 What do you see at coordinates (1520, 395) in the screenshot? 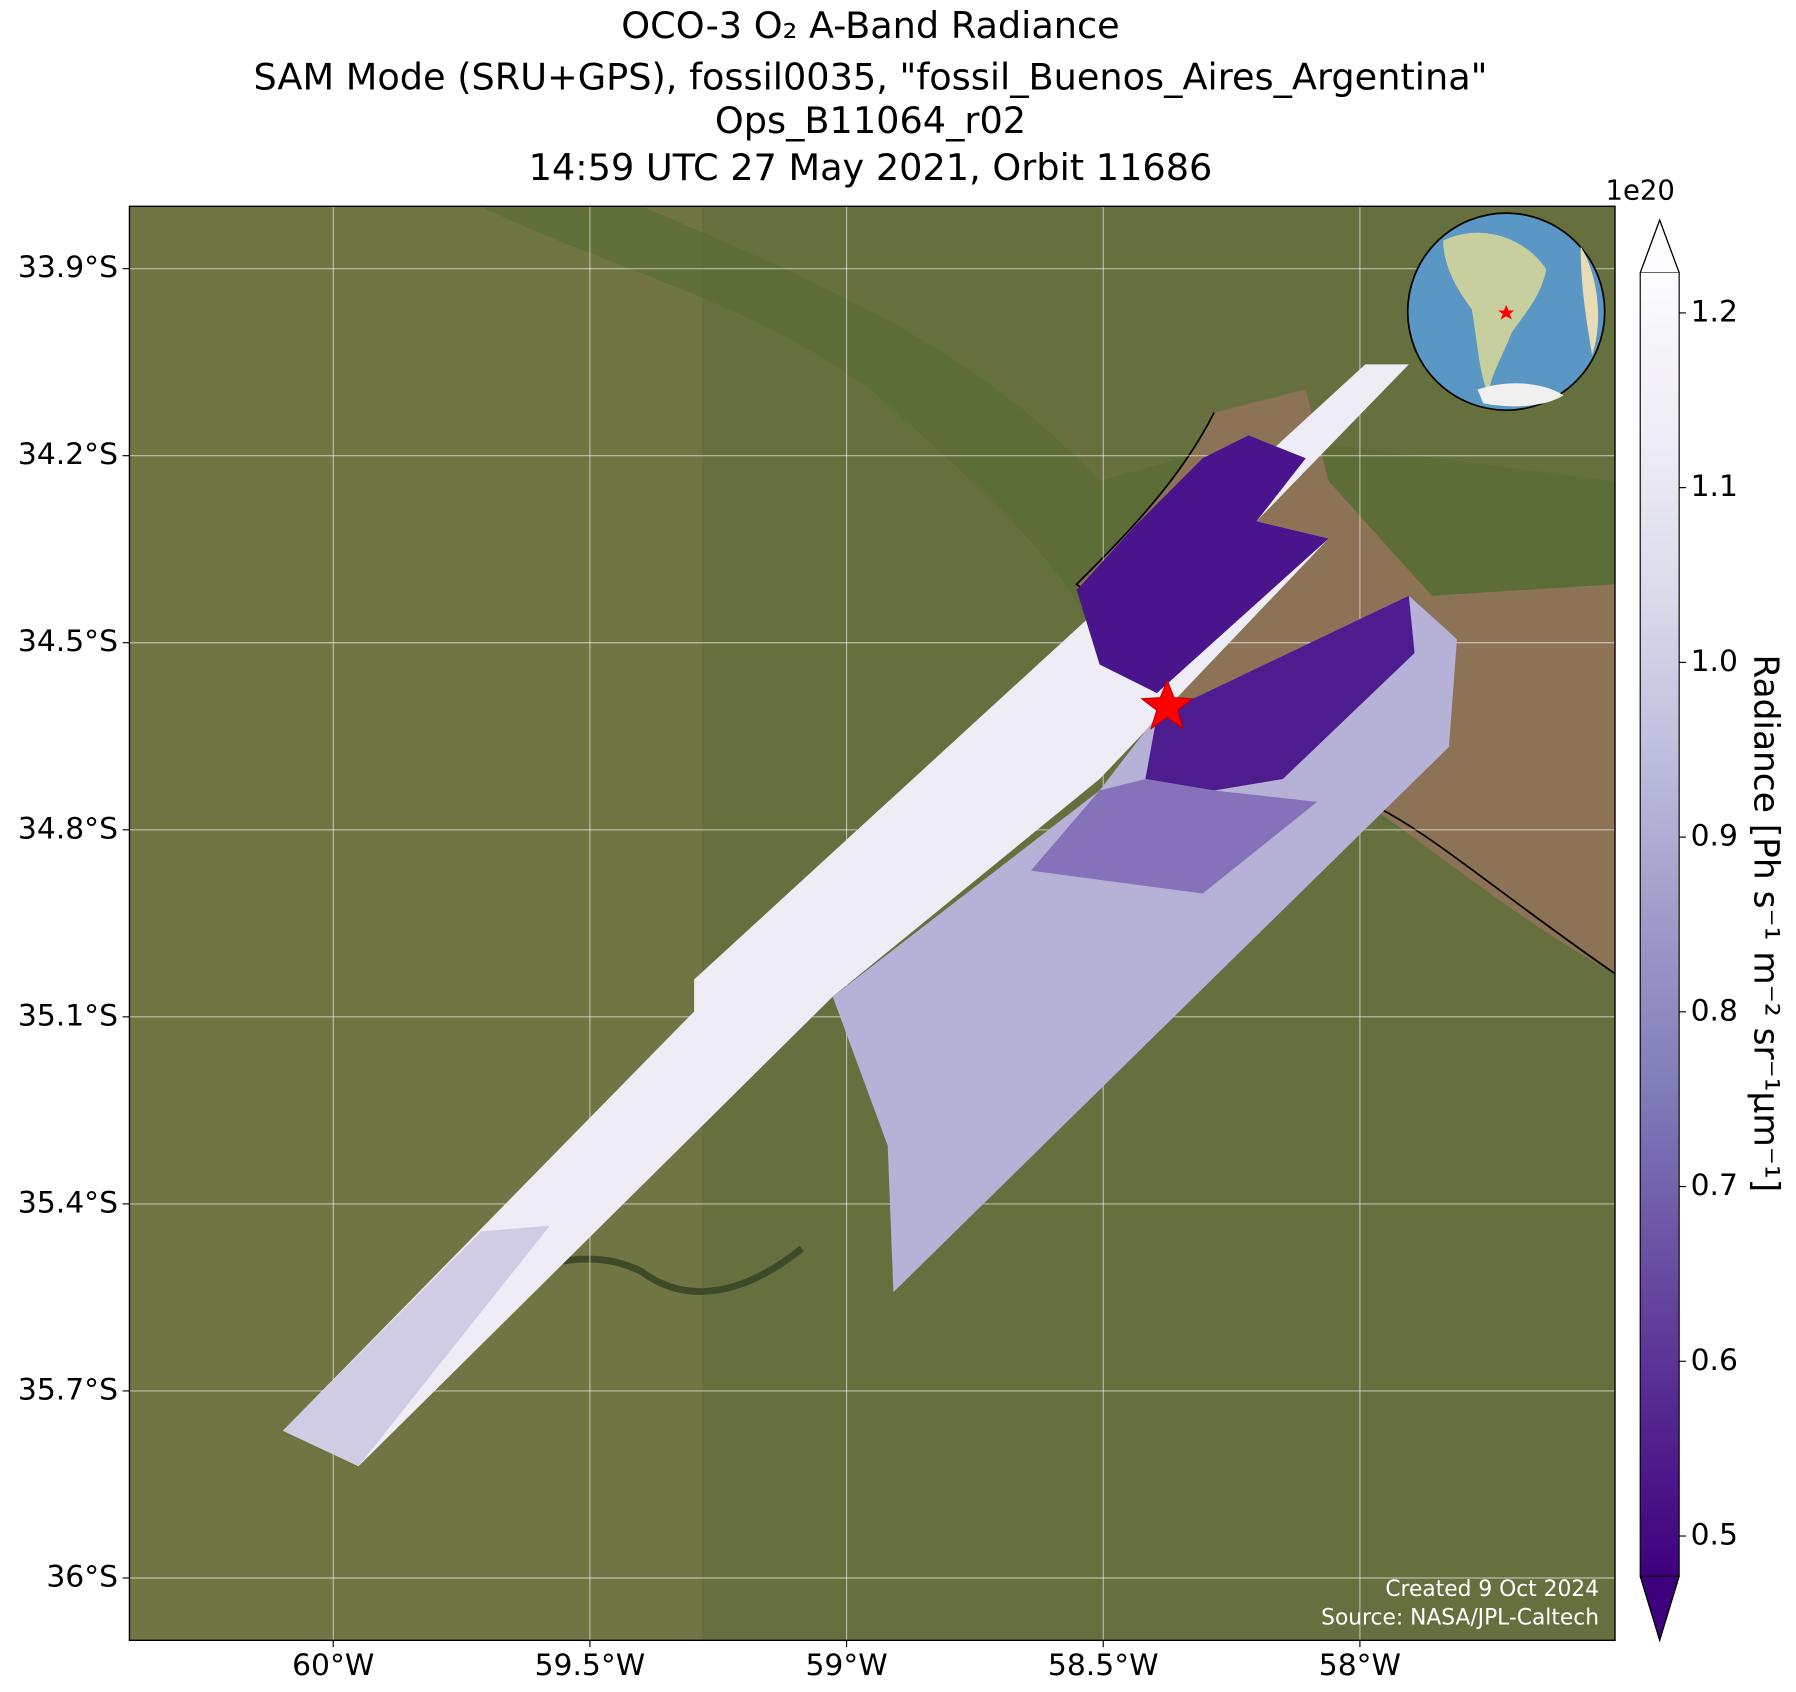
I see `globe-ice` at bounding box center [1520, 395].